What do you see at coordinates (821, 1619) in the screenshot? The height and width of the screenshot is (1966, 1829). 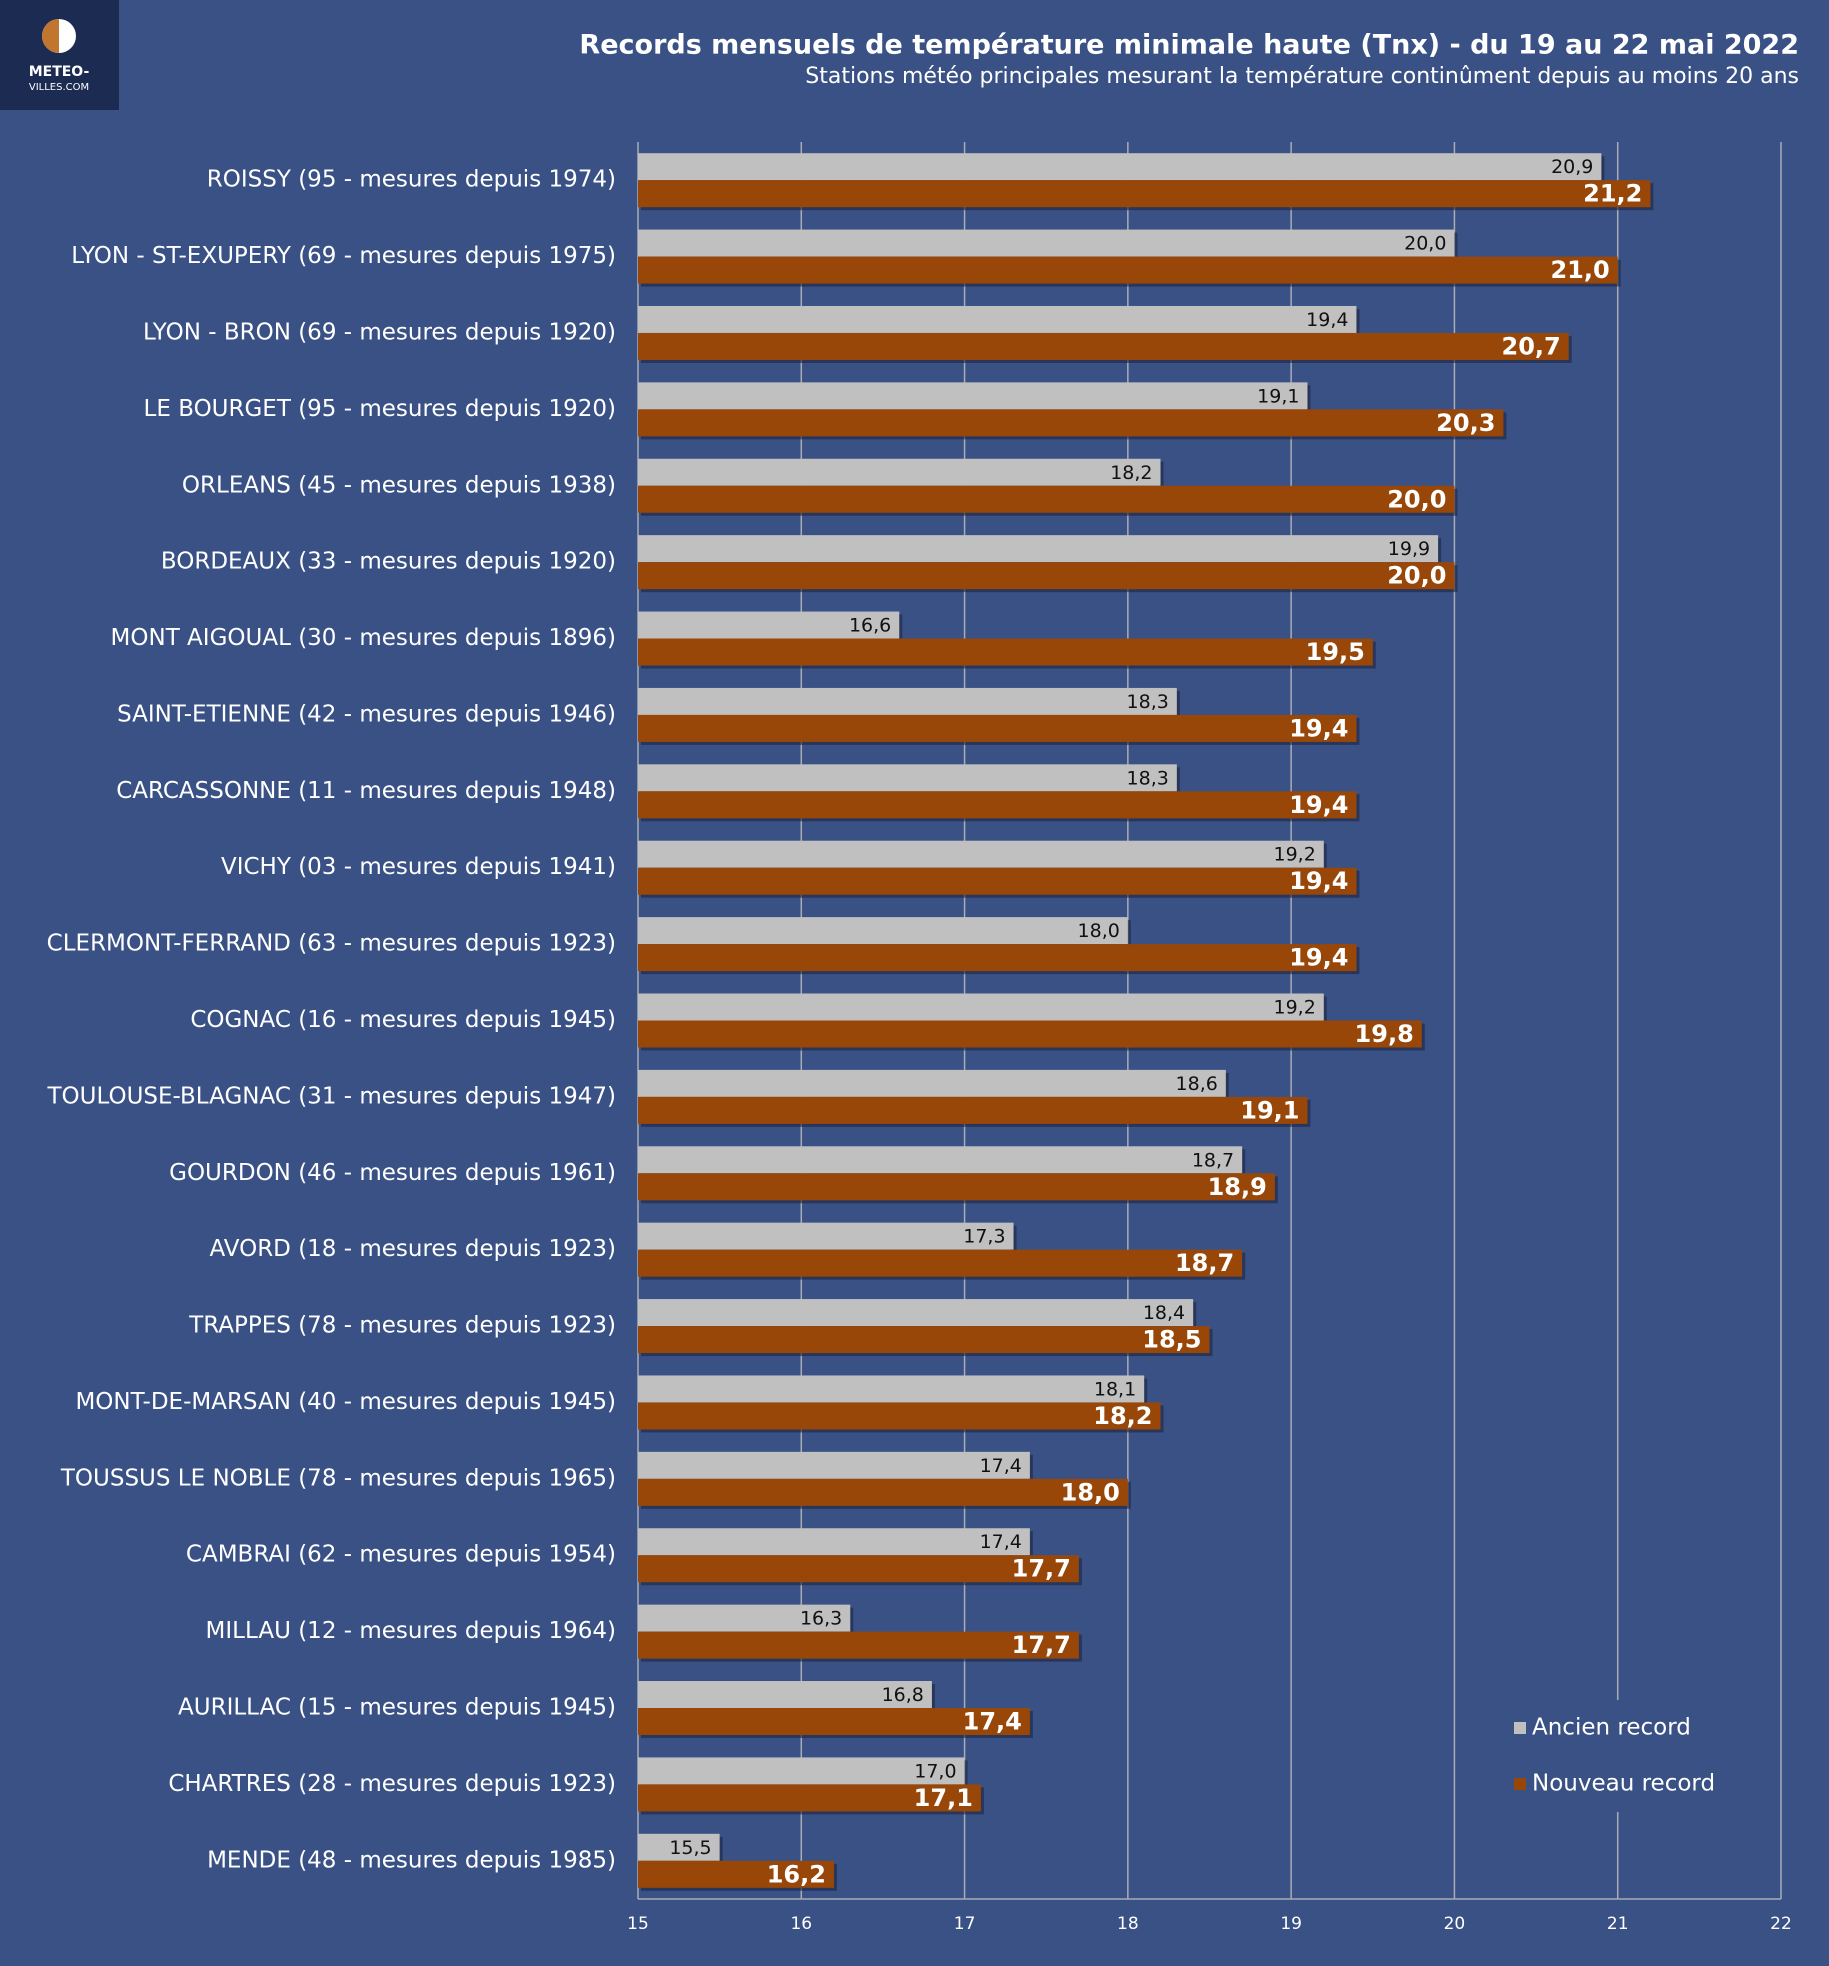 I see `value-label: 16,3` at bounding box center [821, 1619].